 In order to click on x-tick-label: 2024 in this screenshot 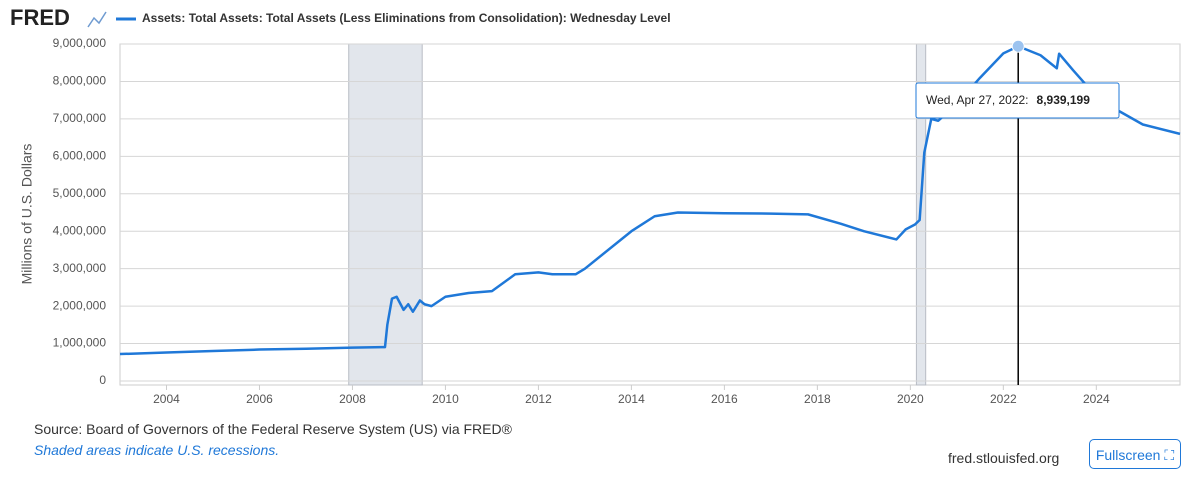, I will do `click(1096, 399)`.